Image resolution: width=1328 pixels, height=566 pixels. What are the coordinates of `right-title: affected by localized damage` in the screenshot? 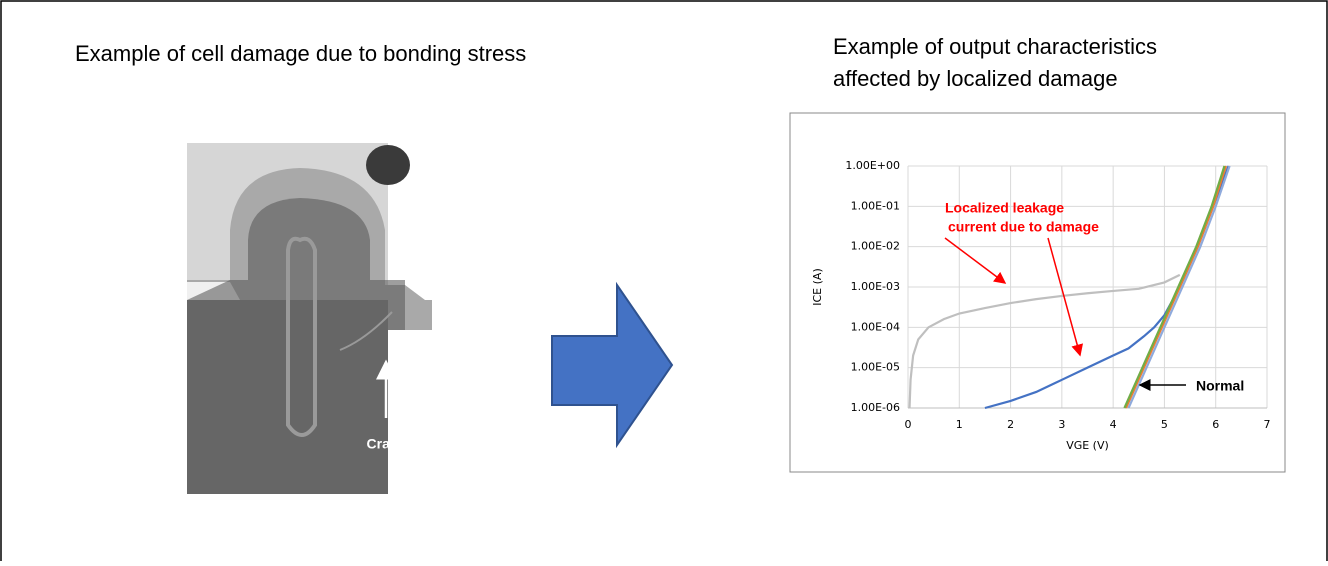 It's located at (975, 78).